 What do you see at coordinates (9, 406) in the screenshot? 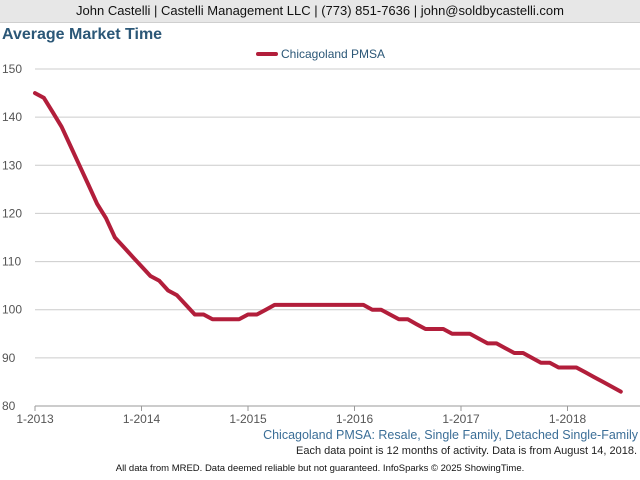
I see `y-tick-label: 80` at bounding box center [9, 406].